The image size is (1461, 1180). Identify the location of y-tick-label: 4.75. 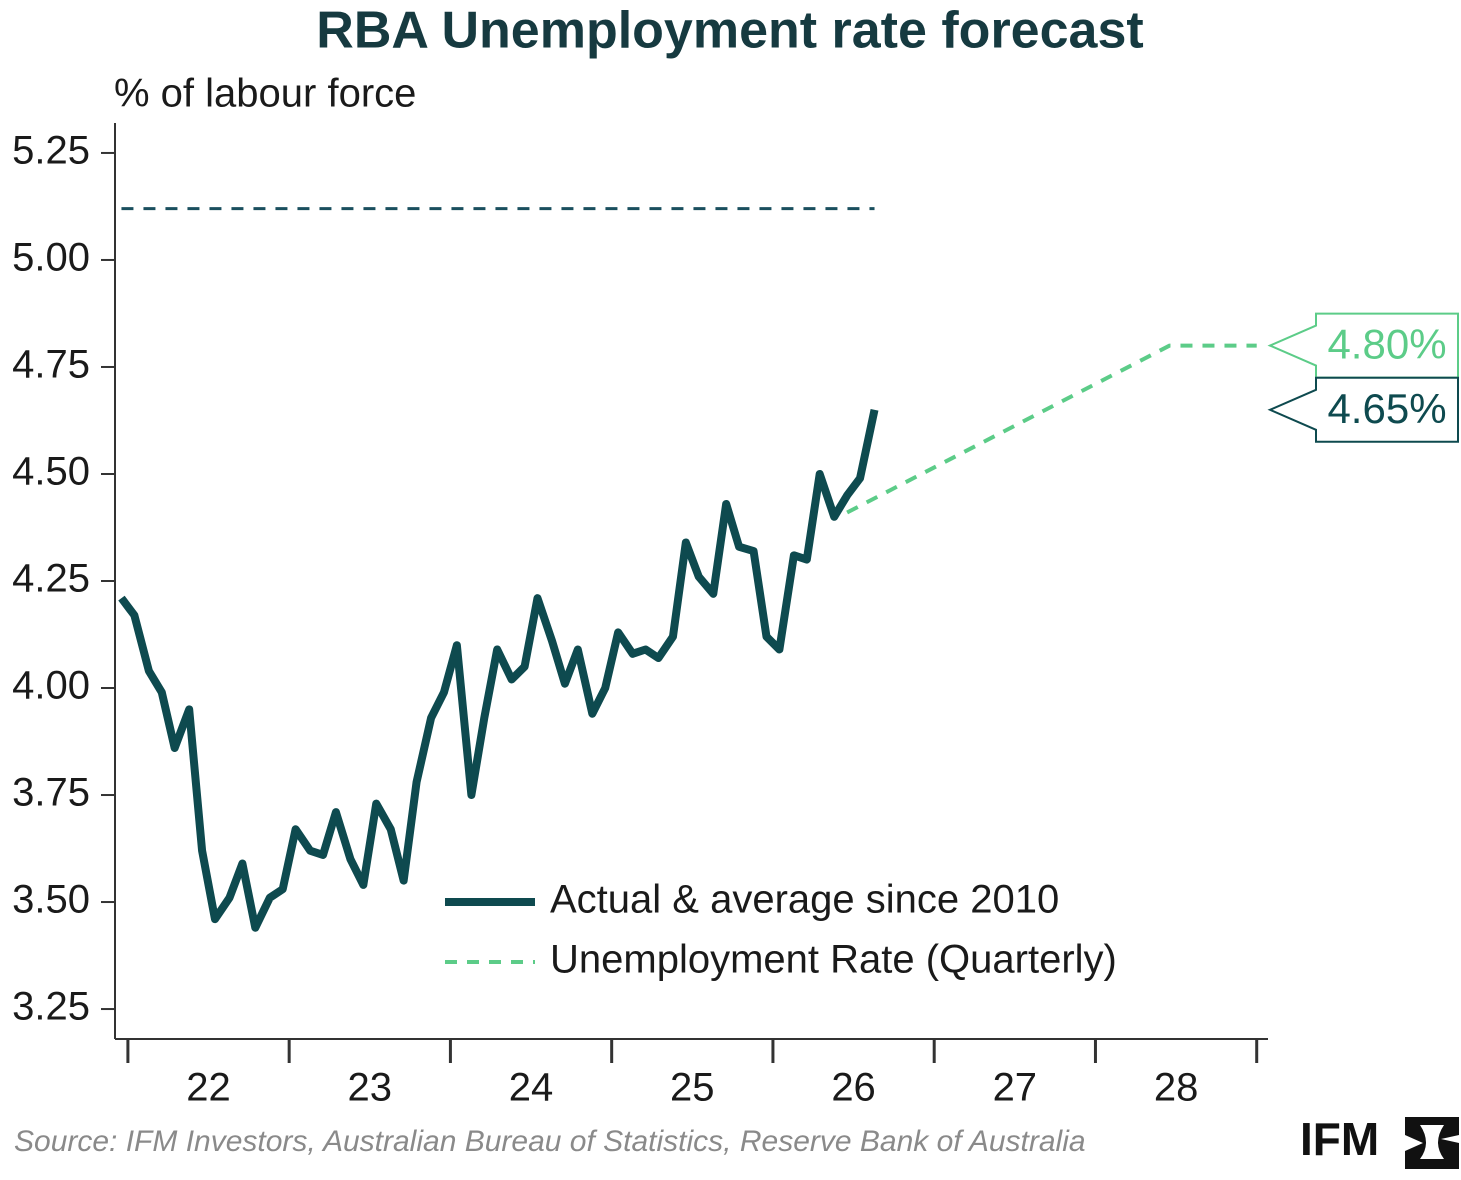
(51, 365).